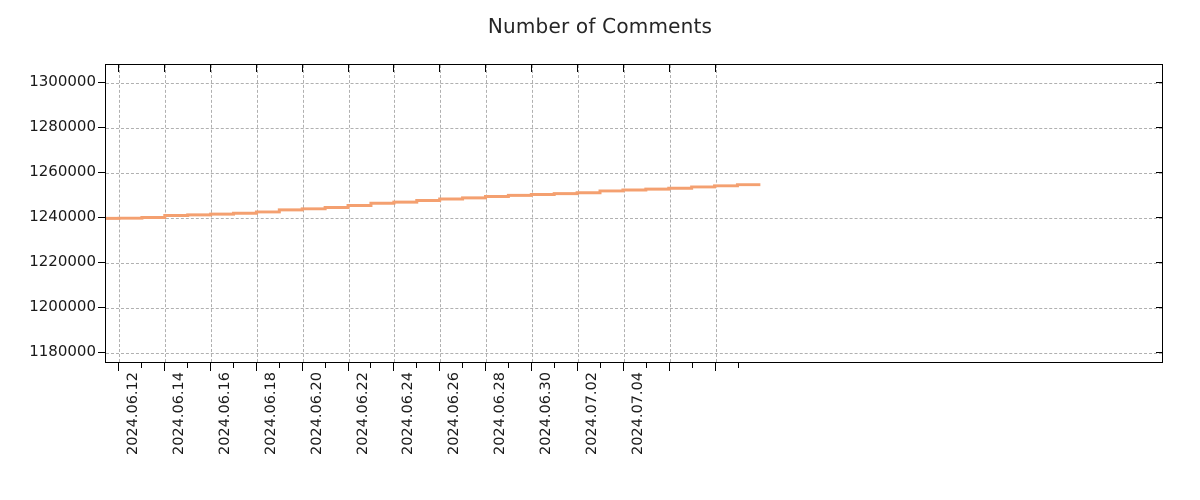 This screenshot has height=500, width=1200. What do you see at coordinates (224, 414) in the screenshot?
I see `x-tick-label: 2024.06.16` at bounding box center [224, 414].